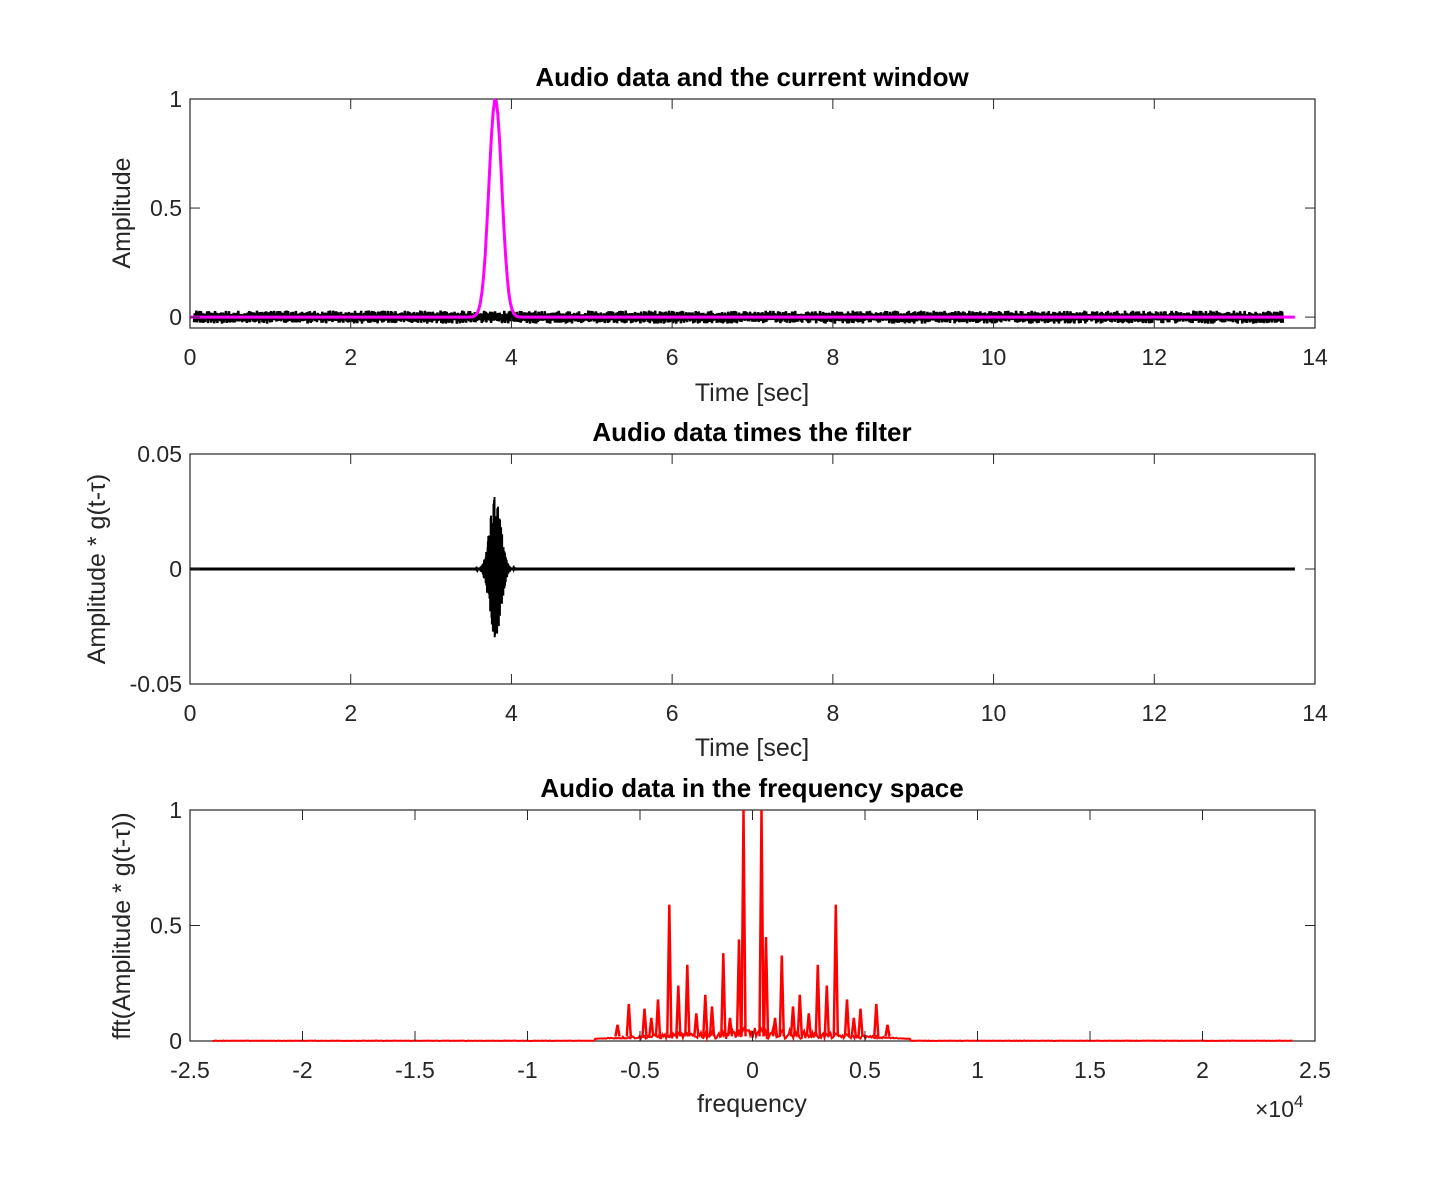  I want to click on y-tick-label: -0.05, so click(156, 684).